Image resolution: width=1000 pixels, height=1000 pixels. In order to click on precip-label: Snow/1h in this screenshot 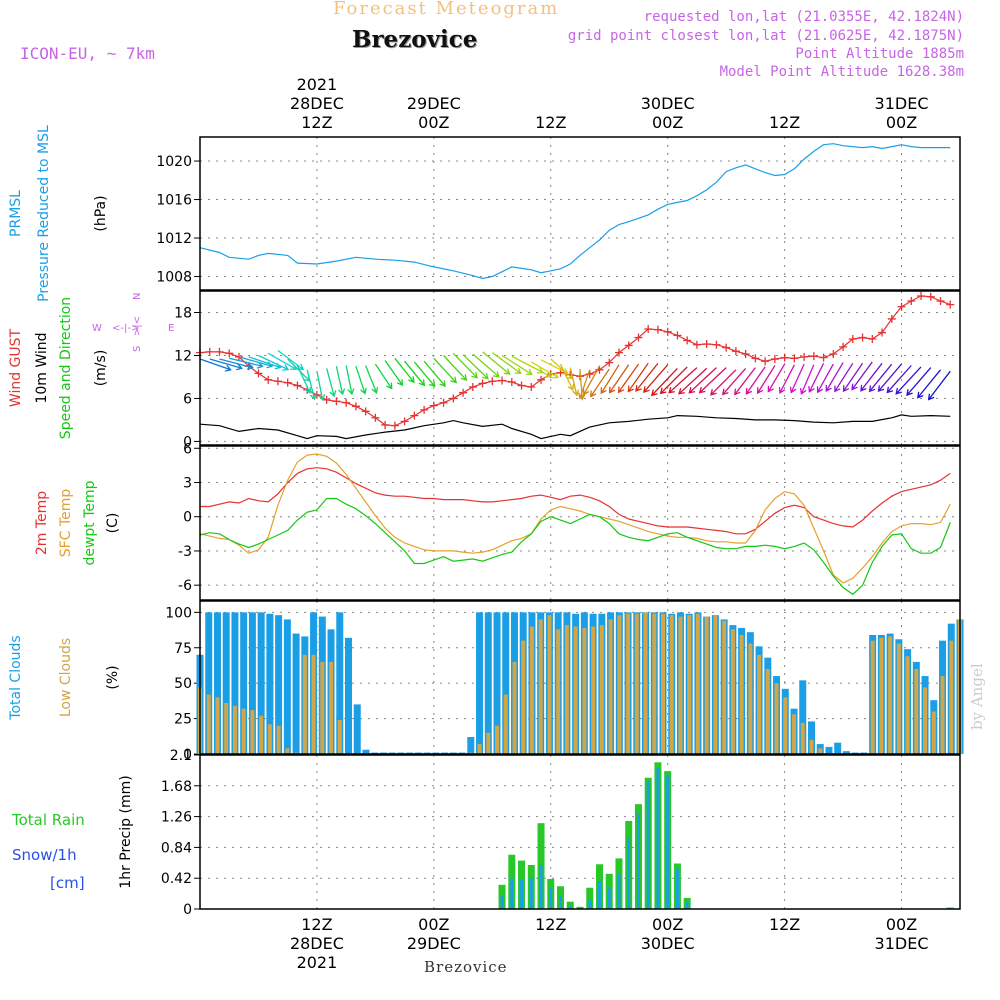, I will do `click(44, 855)`.